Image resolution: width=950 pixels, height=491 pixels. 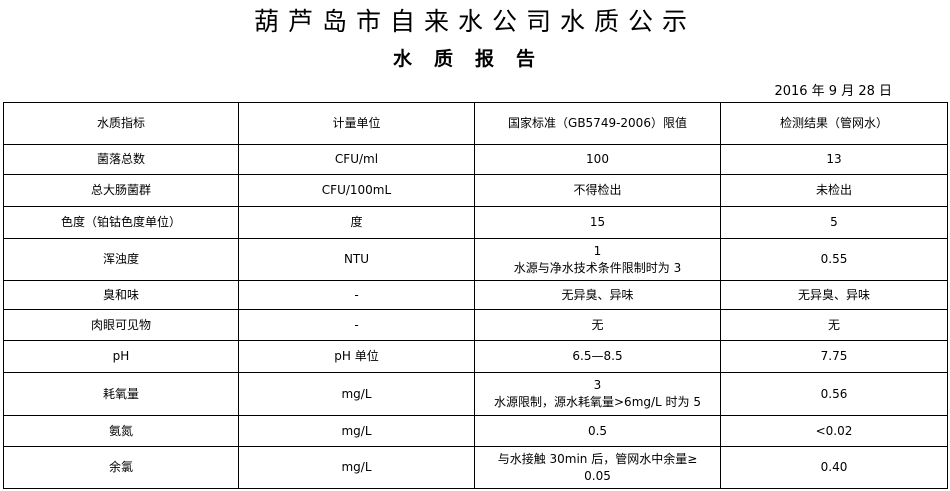 What do you see at coordinates (834, 431) in the screenshot?
I see `cell-result: <0.02` at bounding box center [834, 431].